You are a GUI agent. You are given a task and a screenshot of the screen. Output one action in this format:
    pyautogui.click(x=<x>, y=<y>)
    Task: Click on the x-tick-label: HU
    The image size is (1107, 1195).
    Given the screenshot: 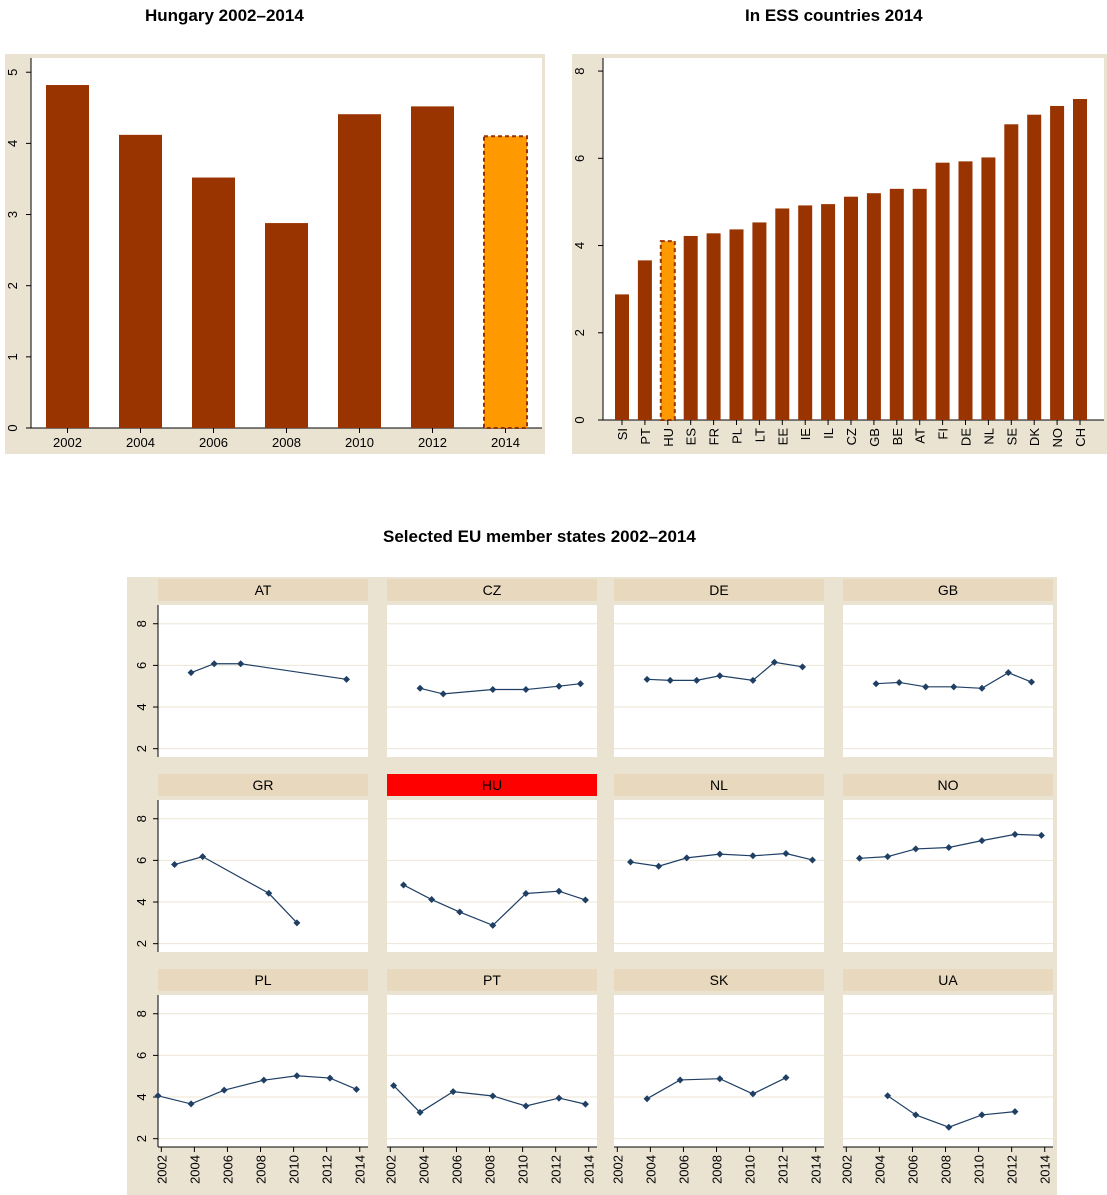 What is the action you would take?
    pyautogui.click(x=668, y=437)
    